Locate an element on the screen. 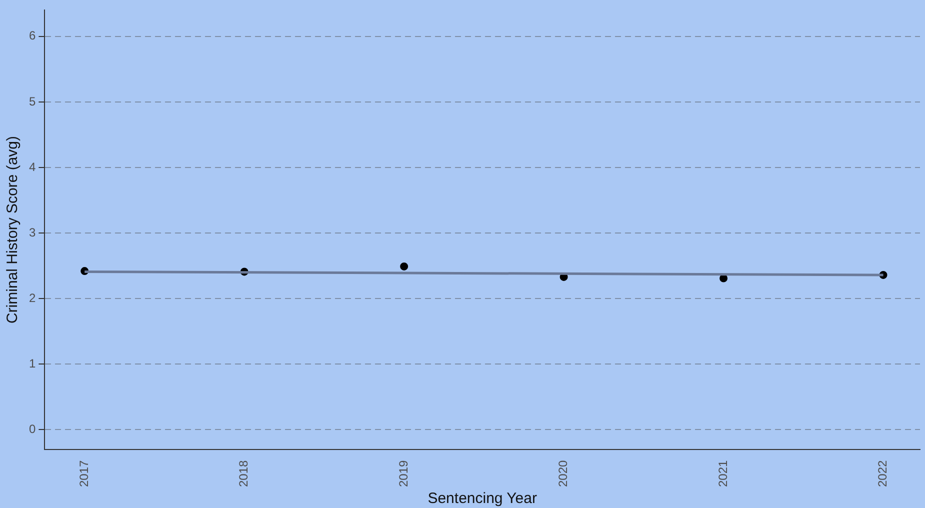 The image size is (925, 508). y-tick-label: 2 is located at coordinates (32, 297).